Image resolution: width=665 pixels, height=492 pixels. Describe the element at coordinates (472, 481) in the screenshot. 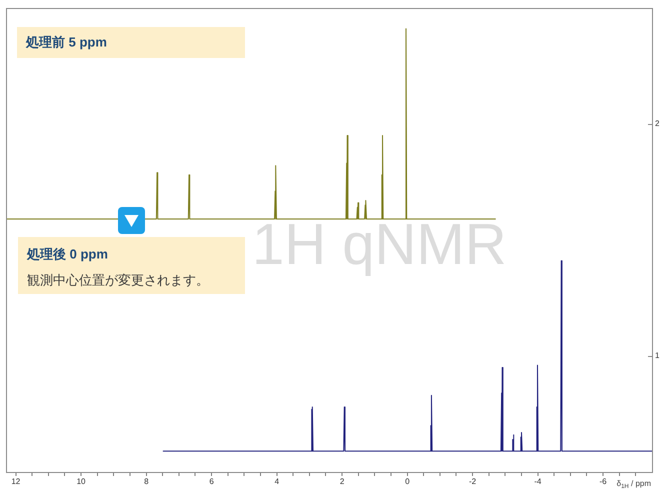

I see `x-tick-label: -2` at that location.